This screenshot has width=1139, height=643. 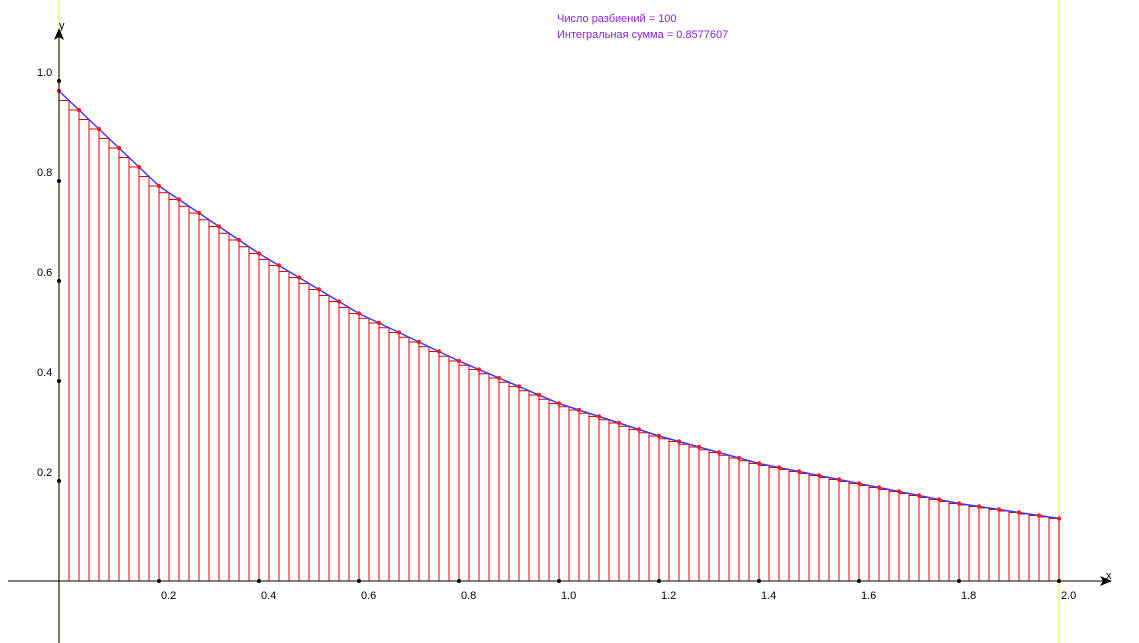 What do you see at coordinates (44, 473) in the screenshot?
I see `y-tick-label: 0.2` at bounding box center [44, 473].